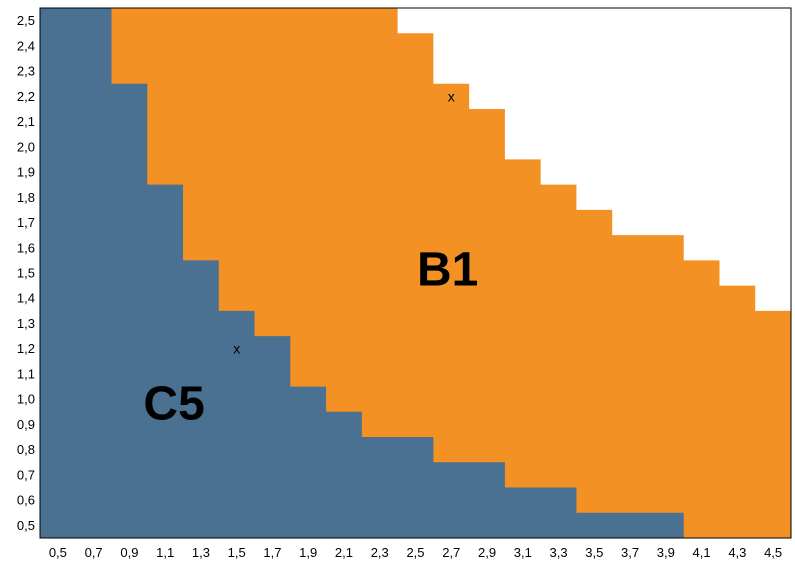  What do you see at coordinates (344, 222) in the screenshot?
I see `point-markers: xx` at bounding box center [344, 222].